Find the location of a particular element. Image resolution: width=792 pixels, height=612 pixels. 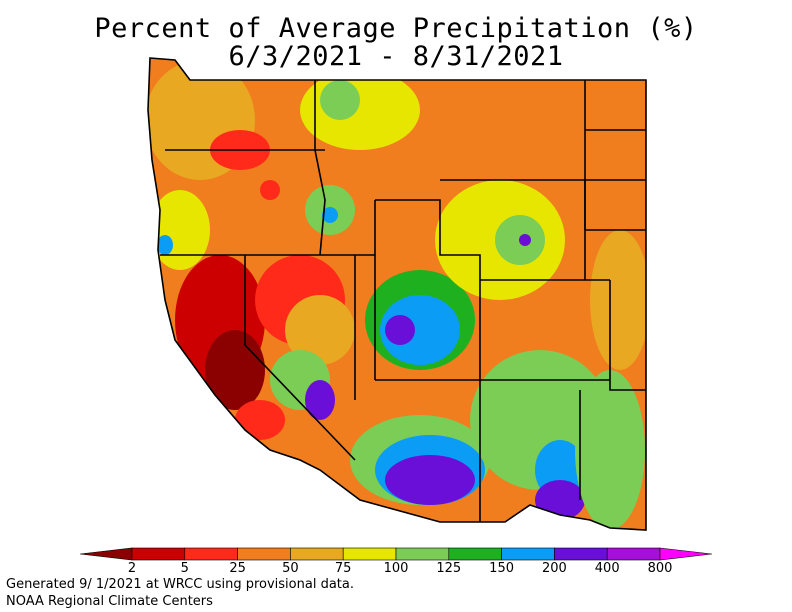

map-date-range: 6/3/2021 - 8/31/2021 is located at coordinates (396, 56).